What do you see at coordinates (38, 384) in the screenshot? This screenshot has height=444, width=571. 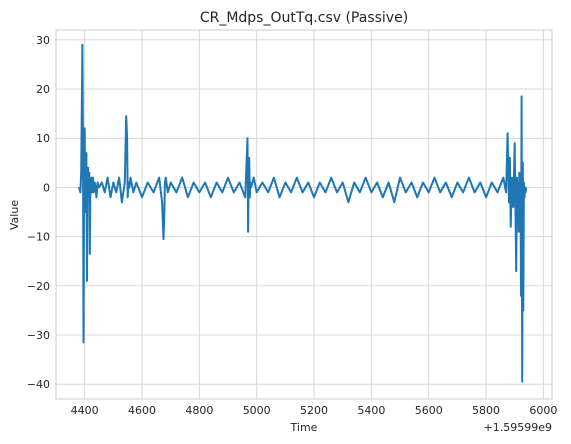 I see `y-tick-label: −40` at bounding box center [38, 384].